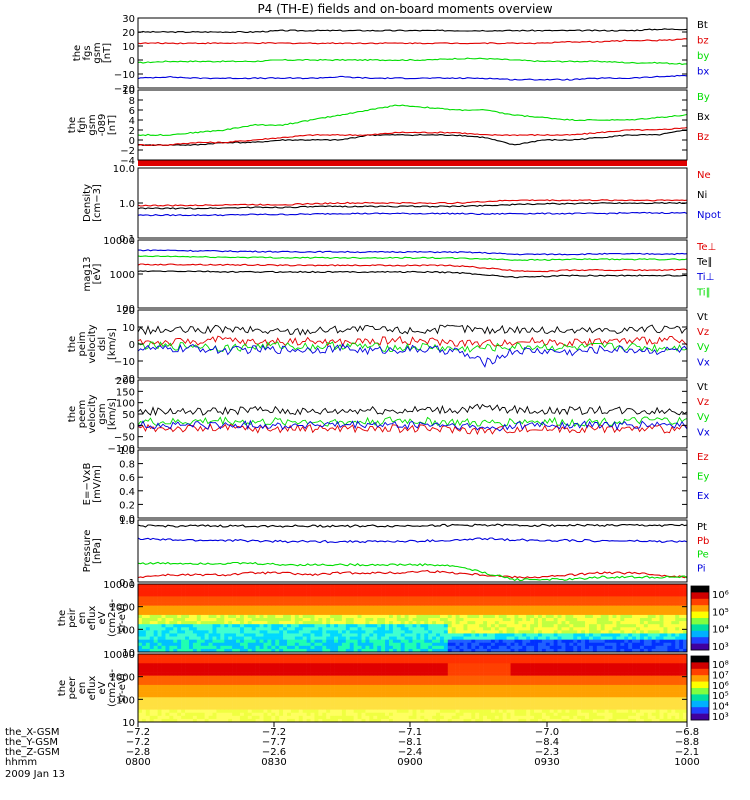  What do you see at coordinates (412, 574) in the screenshot?
I see `series-line-Pb` at bounding box center [412, 574].